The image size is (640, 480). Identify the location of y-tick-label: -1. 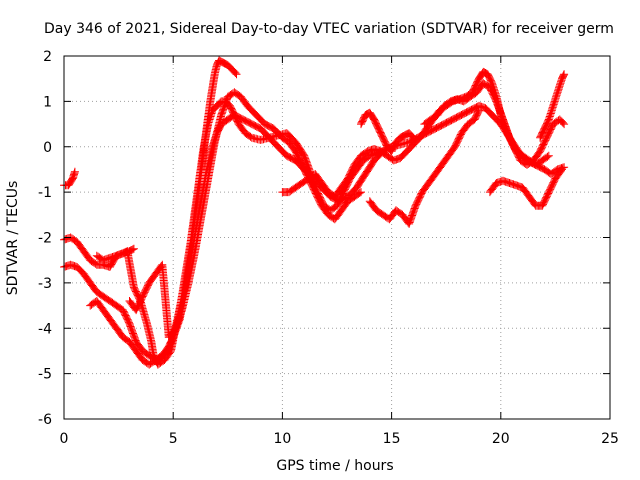
(45, 193).